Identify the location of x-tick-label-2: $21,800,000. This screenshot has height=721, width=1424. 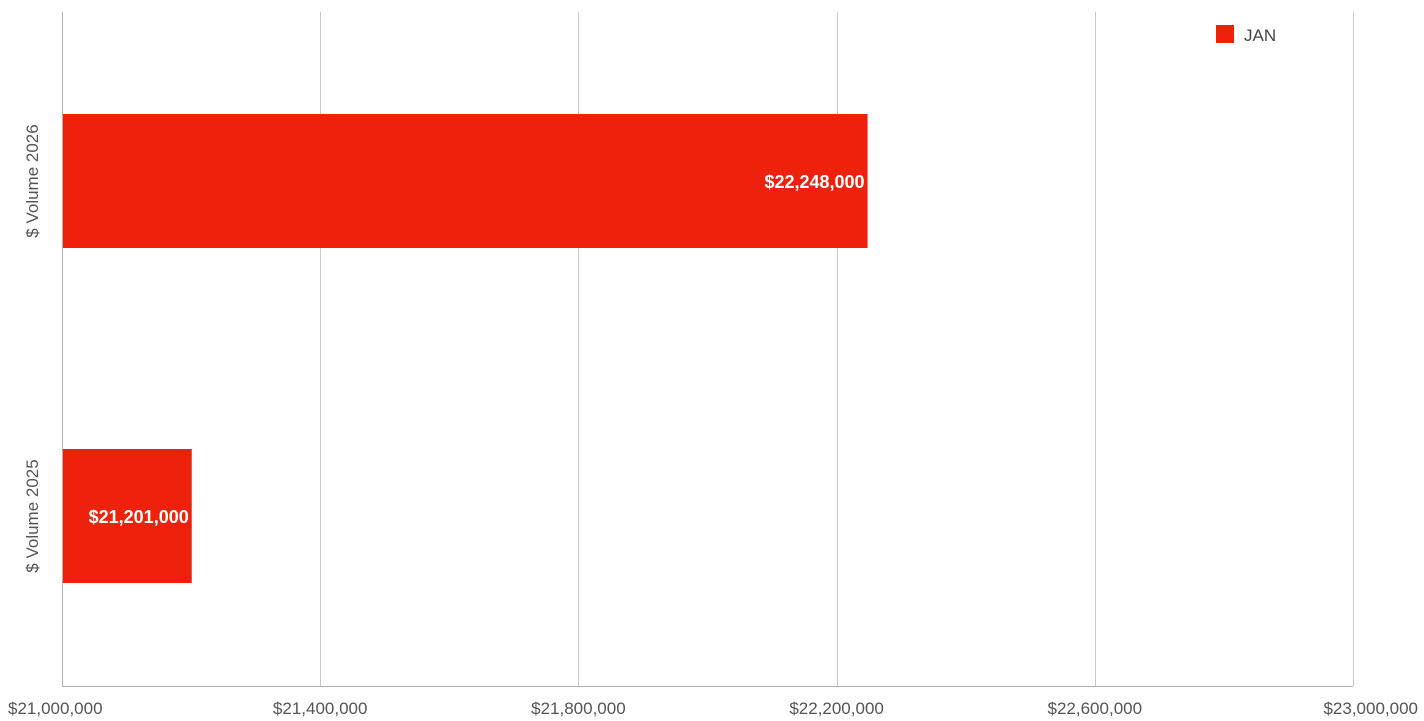
(578, 708).